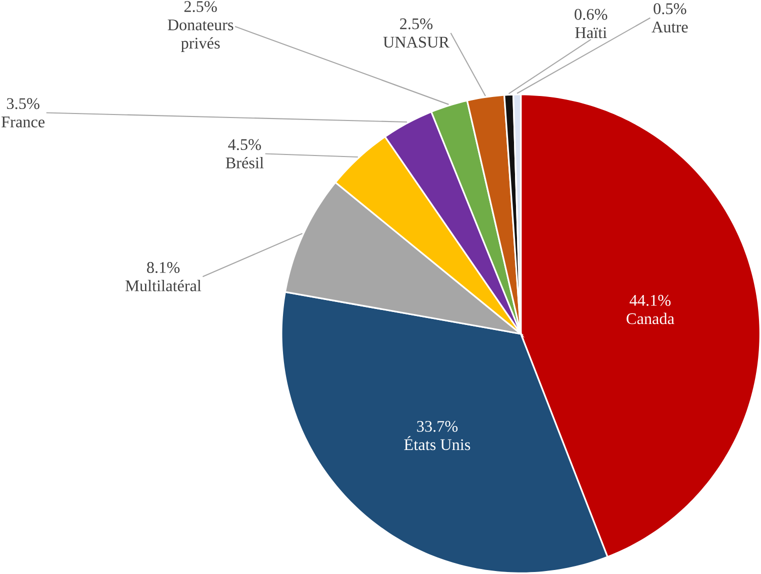  Describe the element at coordinates (23, 104) in the screenshot. I see `data-label: 3.5%` at that location.